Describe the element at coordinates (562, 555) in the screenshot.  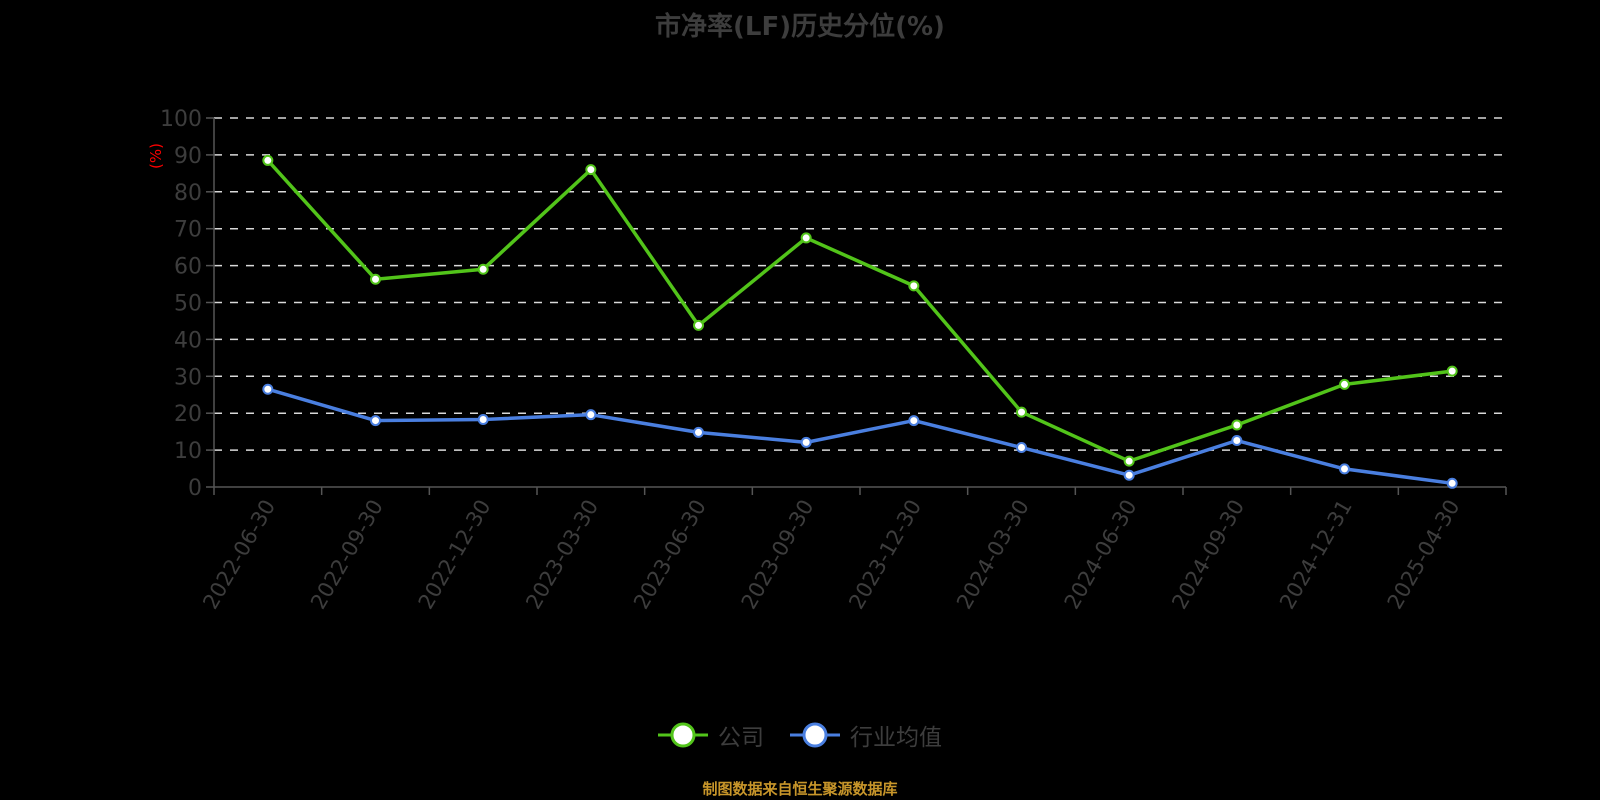
I see `x-tick-label: 2023-03-30` at that location.